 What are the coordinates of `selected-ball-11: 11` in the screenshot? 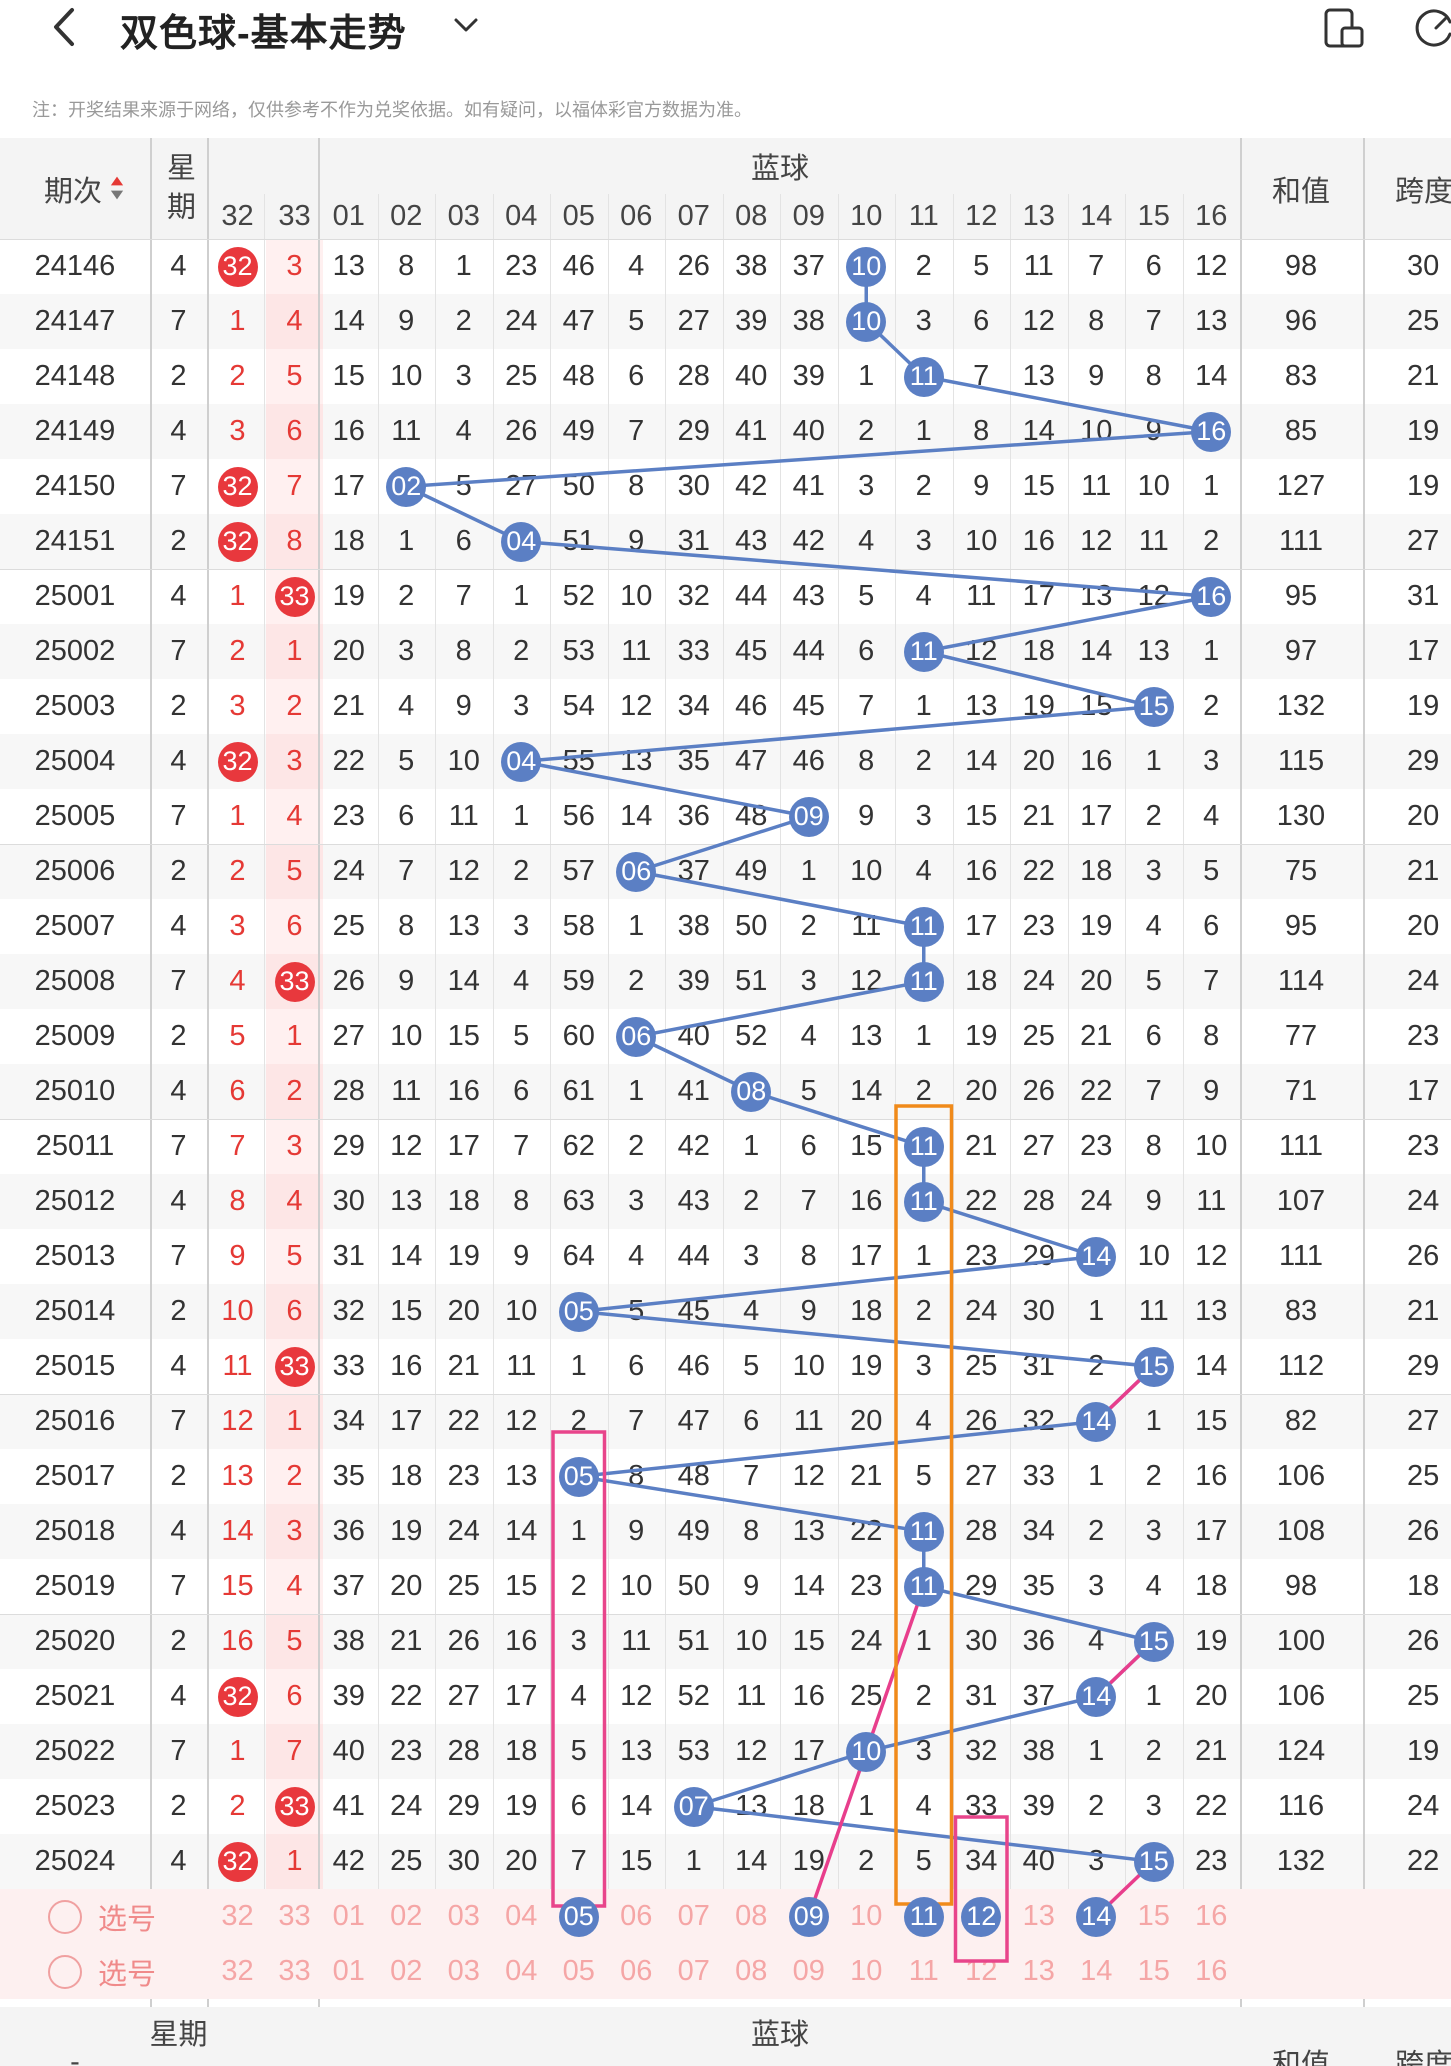 It's located at (923, 1916).